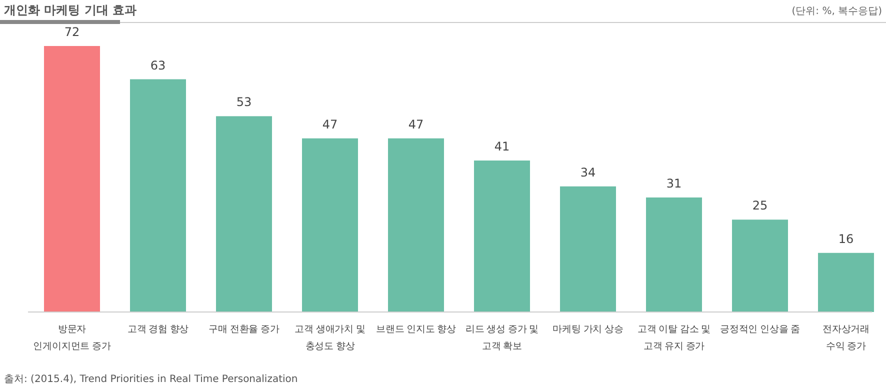  Describe the element at coordinates (244, 329) in the screenshot. I see `x-tick-label: 구매 전환율 증가` at that location.